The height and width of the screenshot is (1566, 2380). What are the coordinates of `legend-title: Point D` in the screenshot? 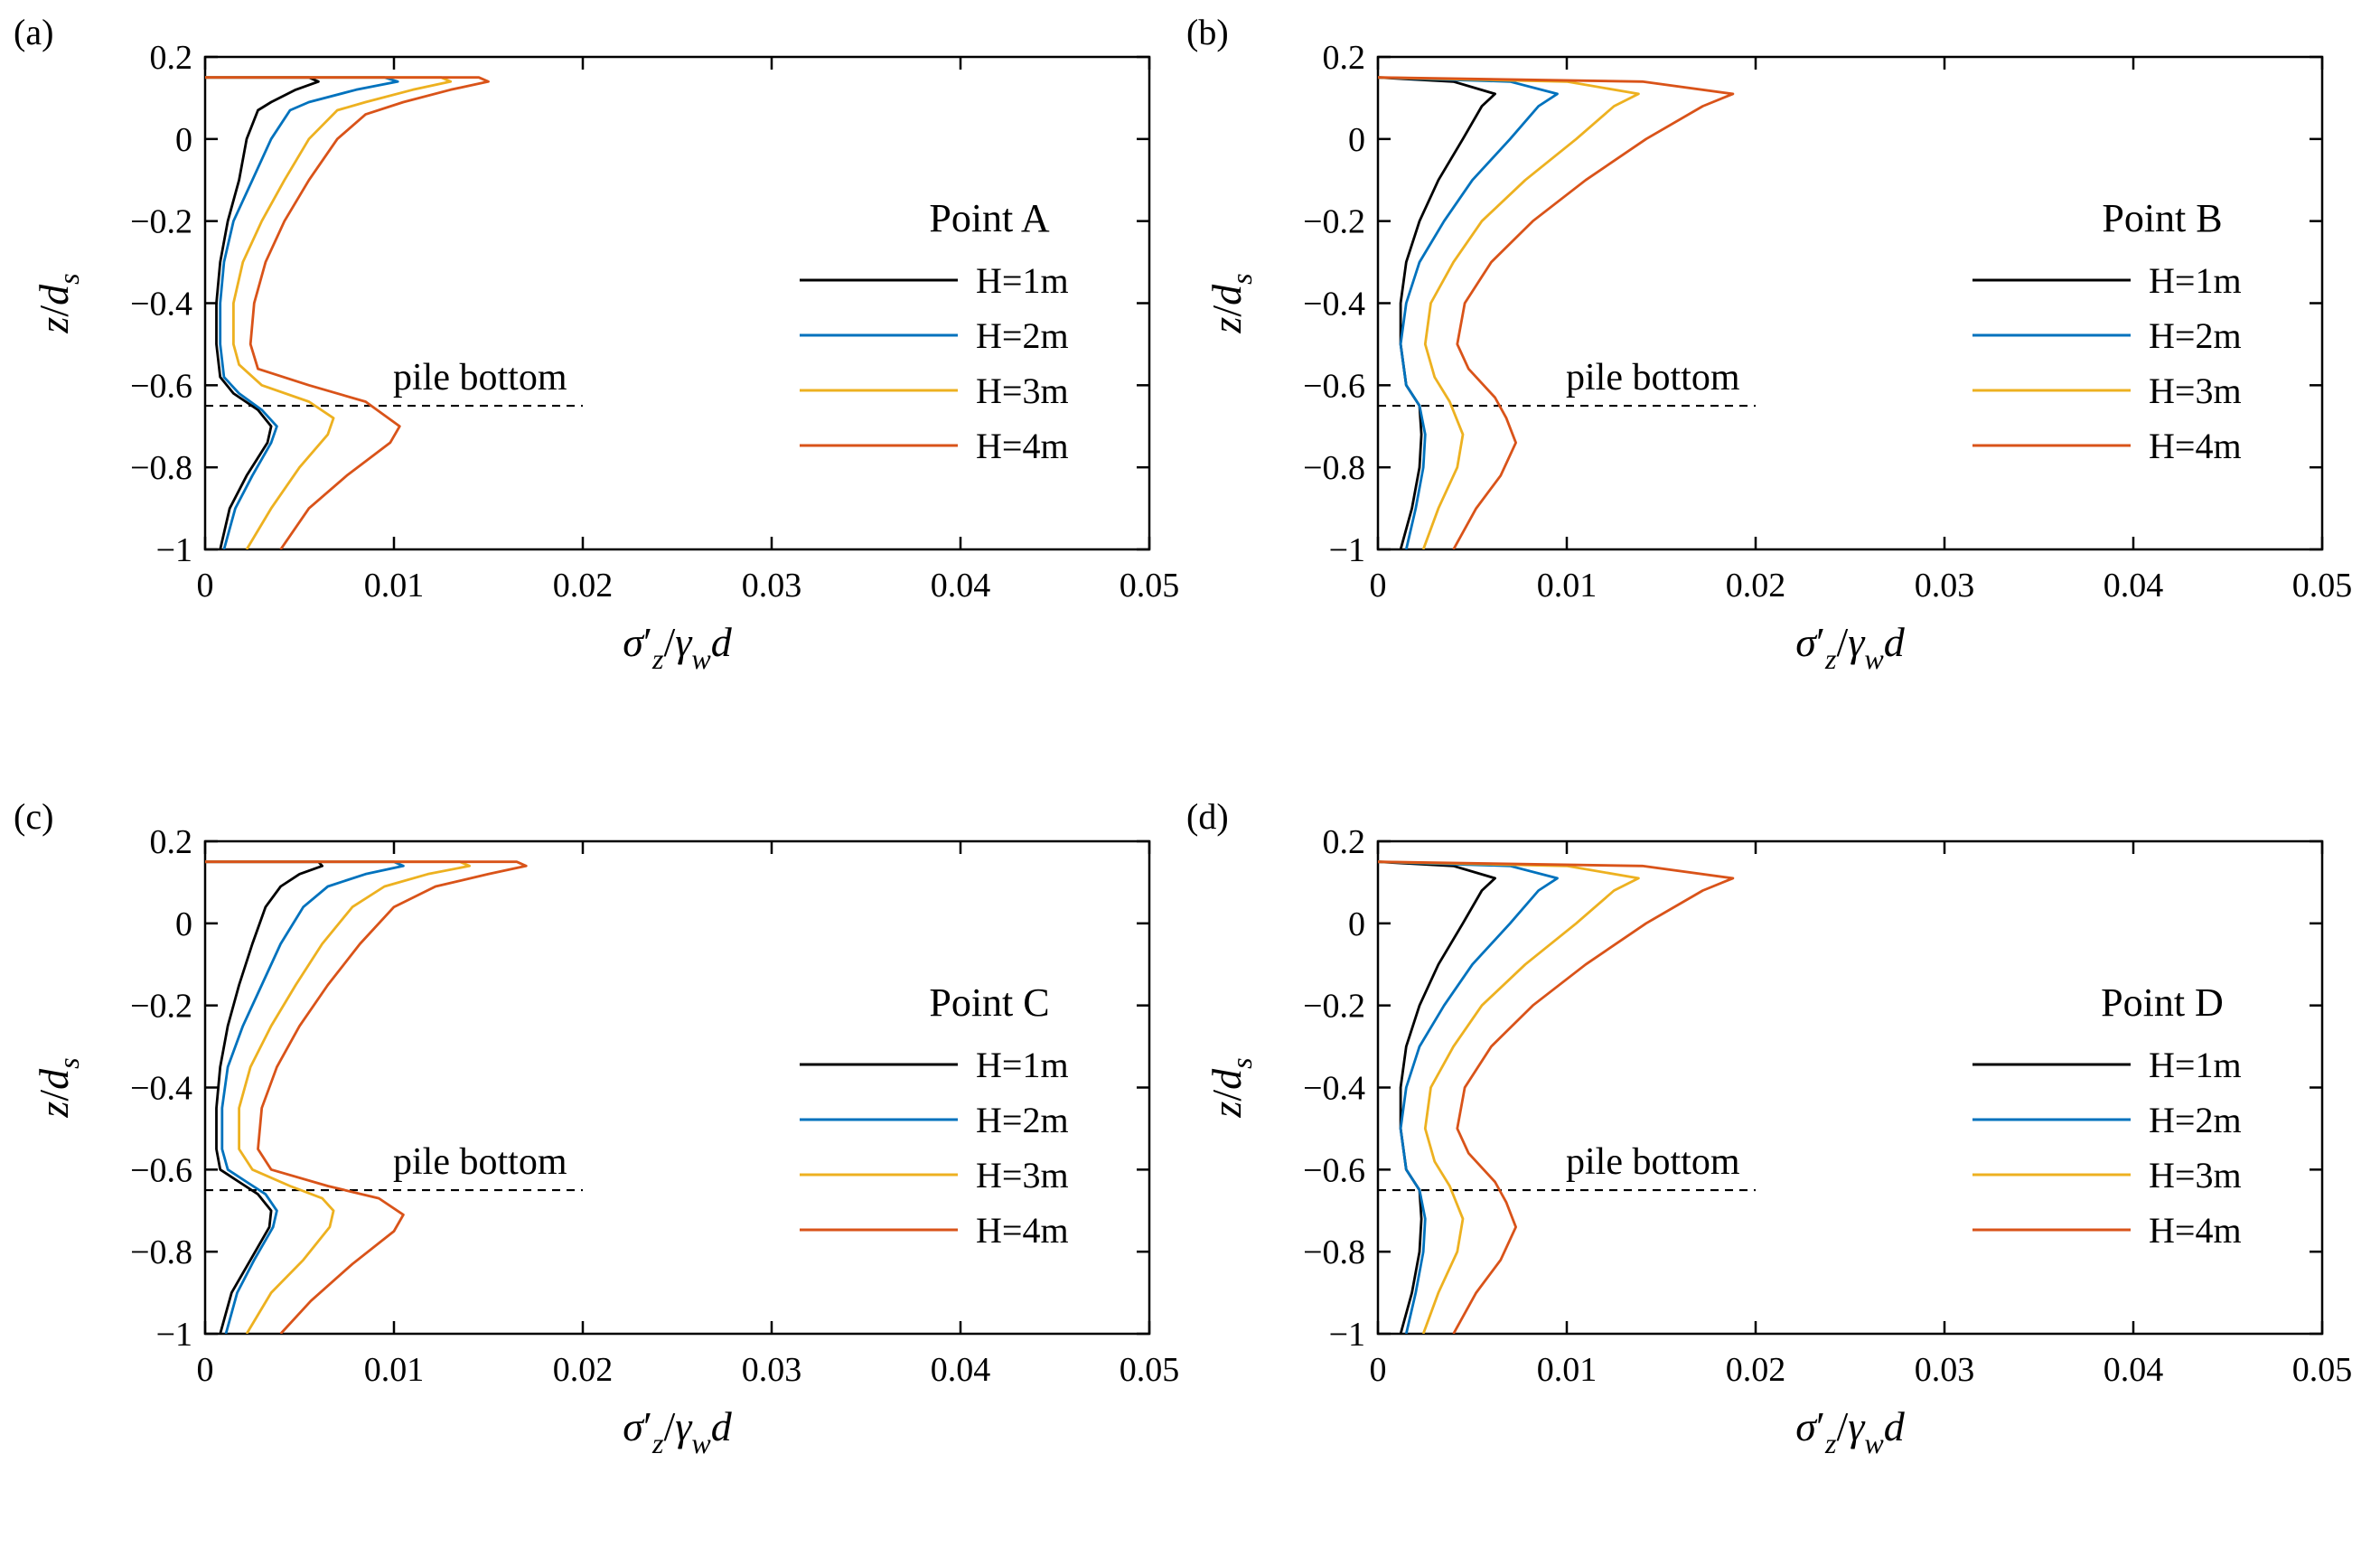 It's located at (2162, 1002).